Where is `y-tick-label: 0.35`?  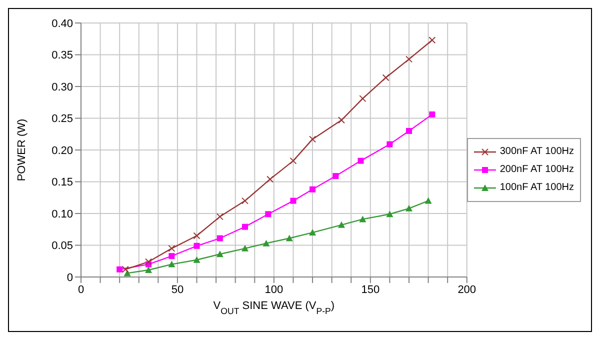 y-tick-label: 0.35 is located at coordinates (62, 56).